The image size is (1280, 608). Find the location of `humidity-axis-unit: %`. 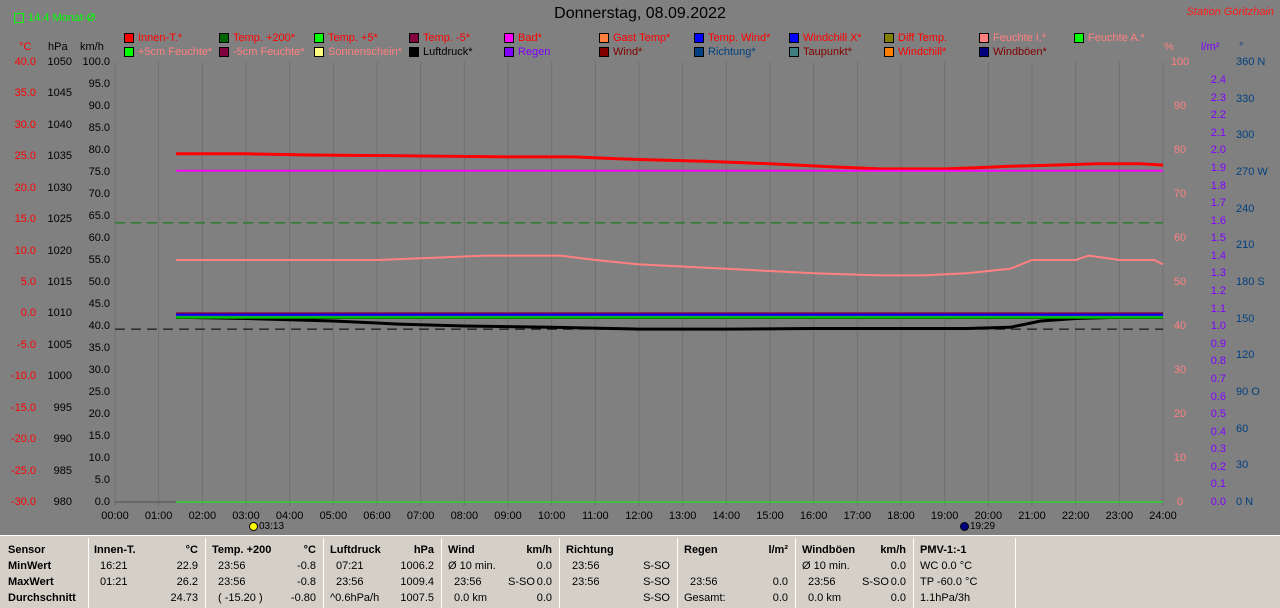

humidity-axis-unit: % is located at coordinates (1169, 47).